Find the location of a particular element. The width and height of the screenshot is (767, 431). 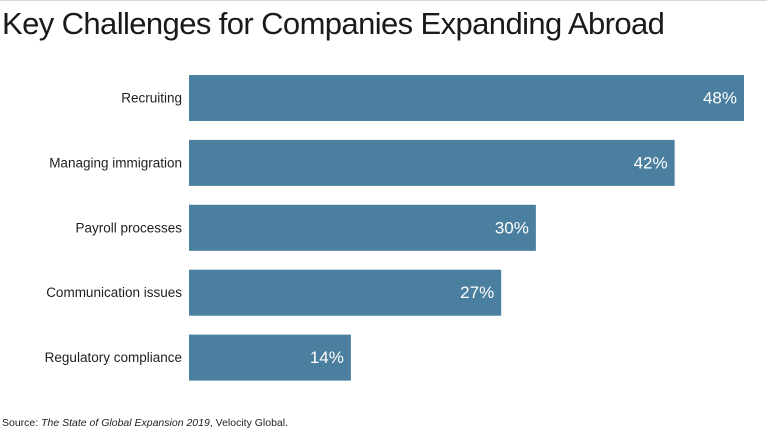

category-label-recruiting: Recruiting is located at coordinates (151, 98).